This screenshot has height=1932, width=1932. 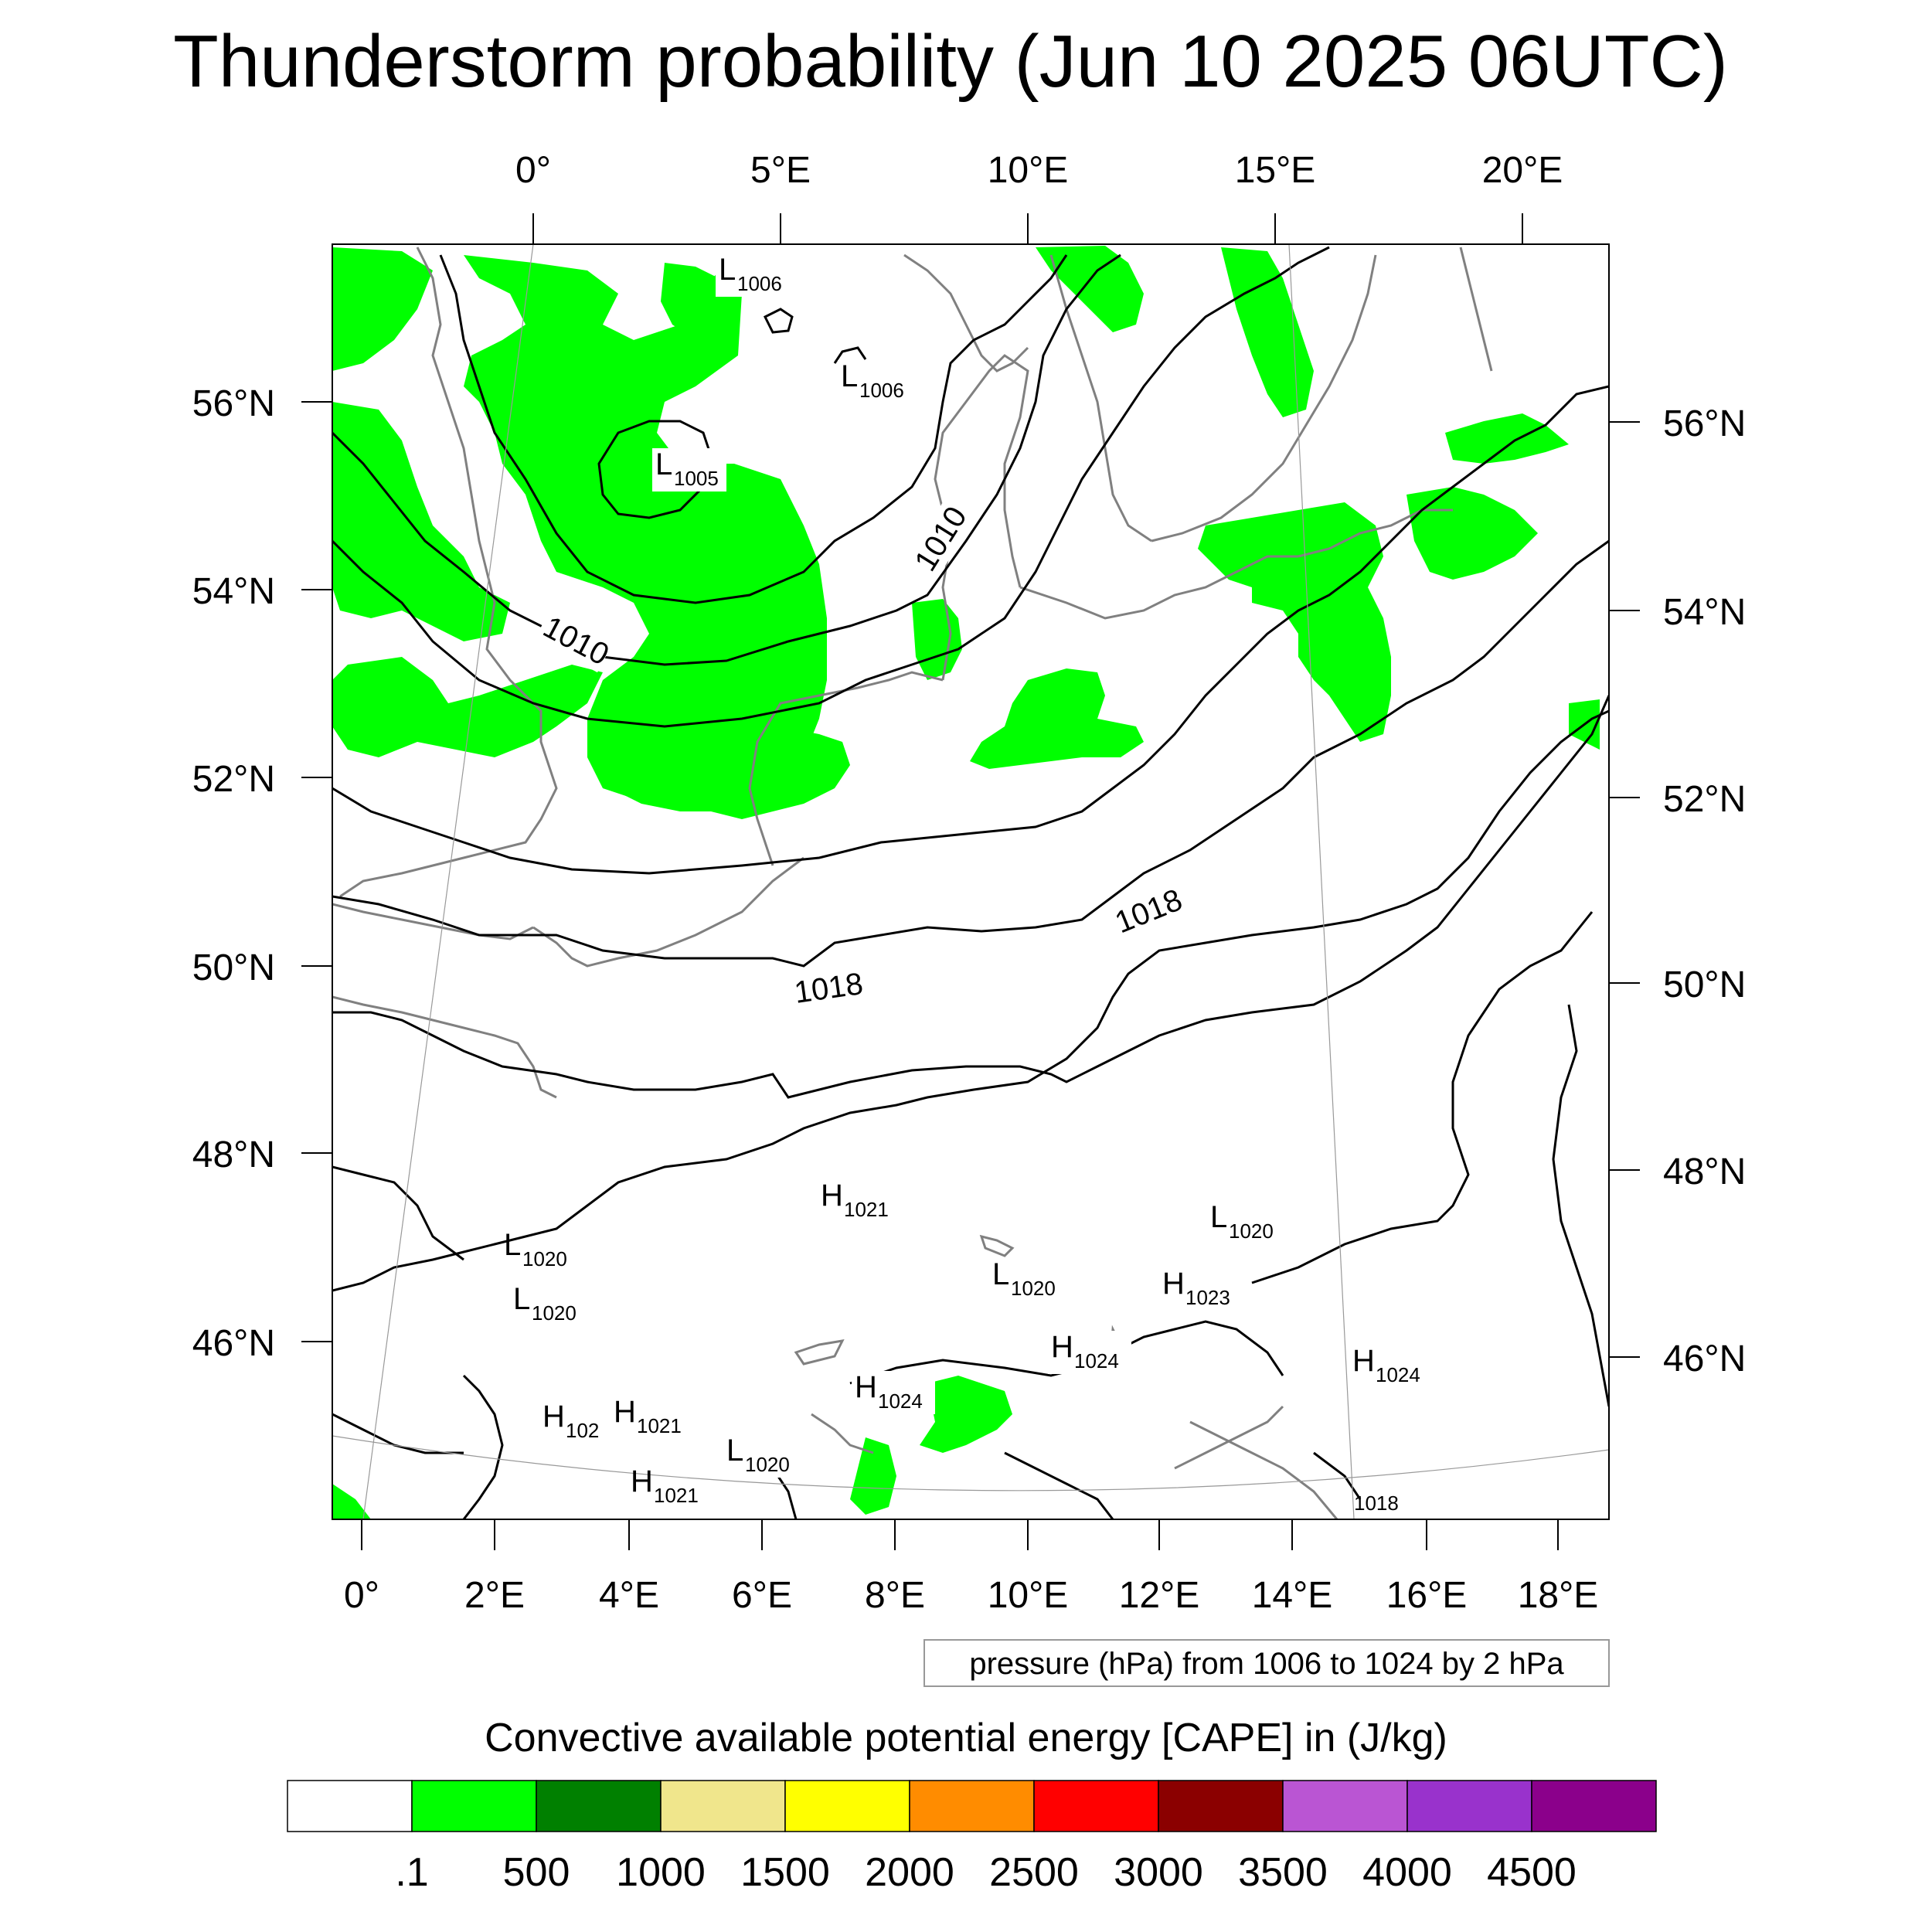 I want to click on pressure-center-value: 1006, so click(x=882, y=390).